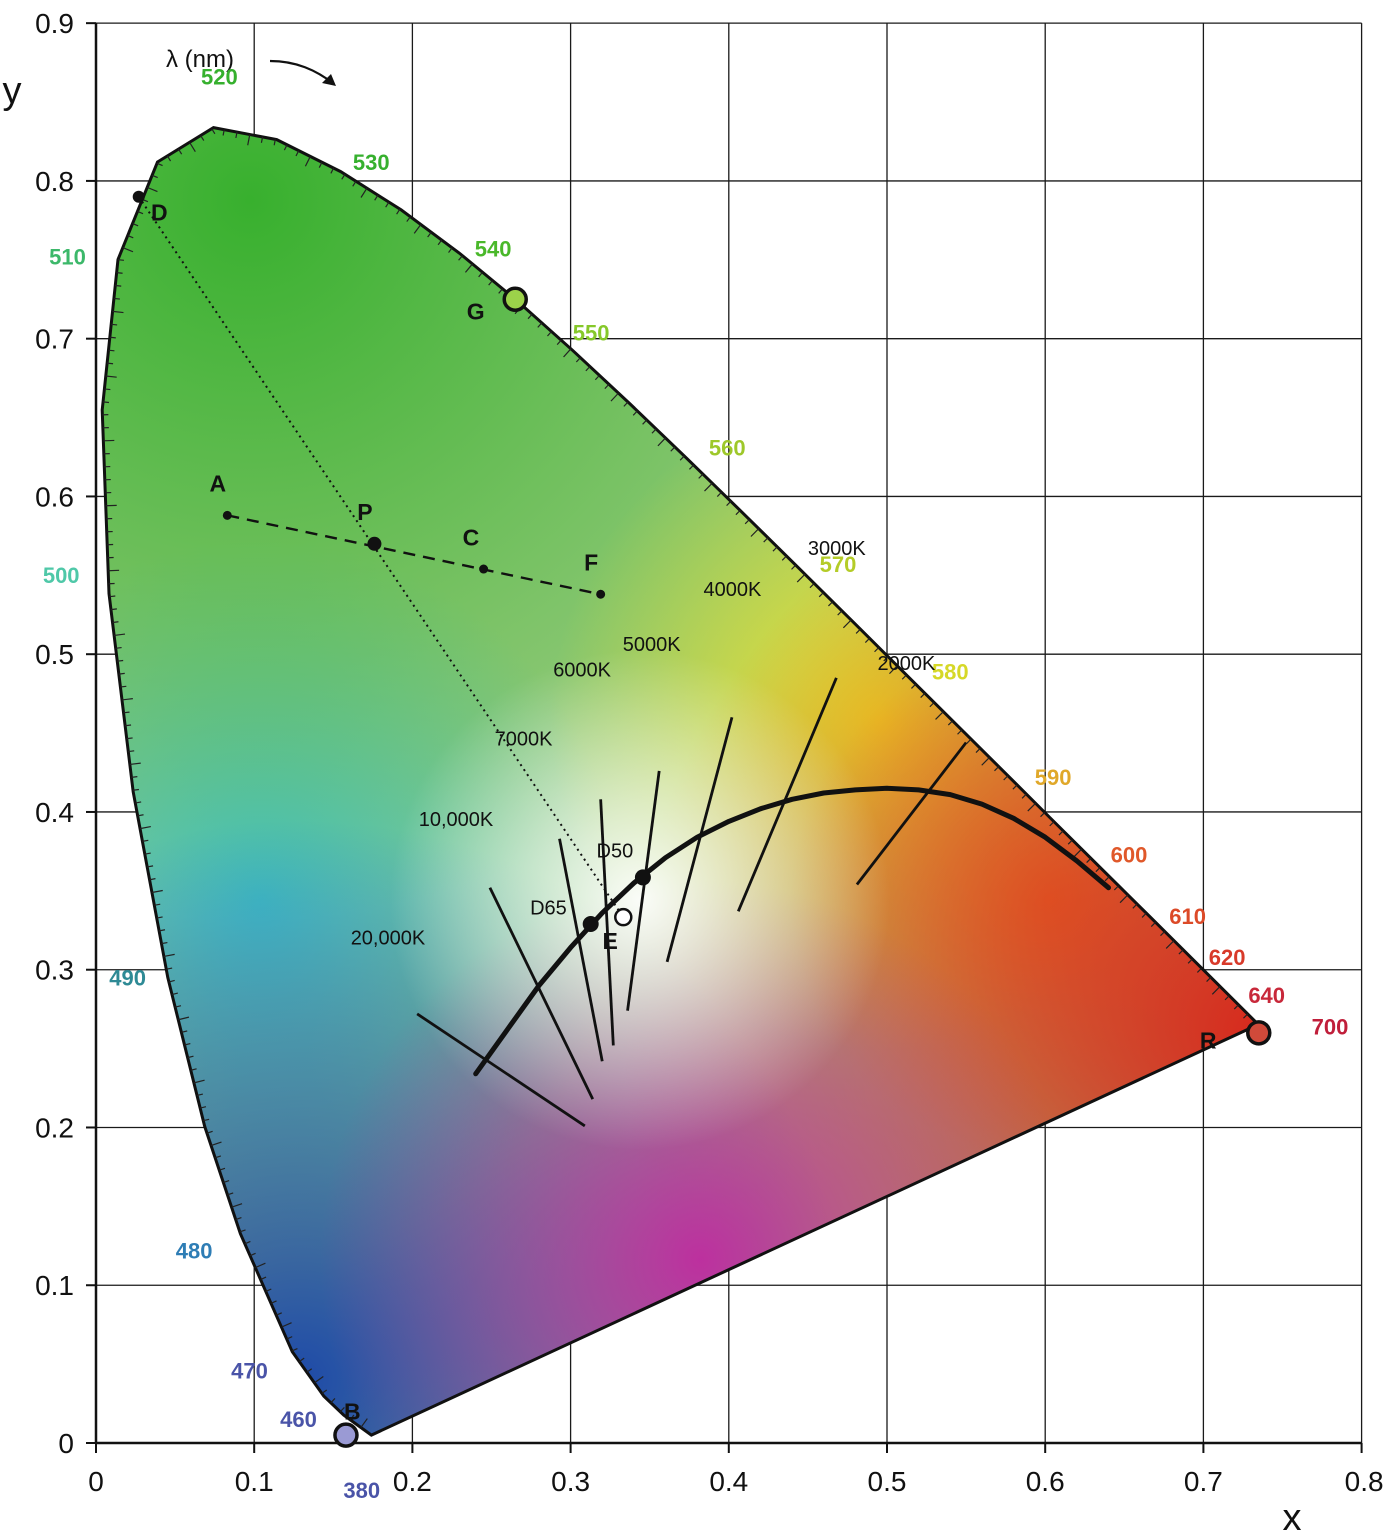 This screenshot has width=1384, height=1538. Describe the element at coordinates (1129, 854) in the screenshot. I see `wavelength-label-600: 600` at that location.